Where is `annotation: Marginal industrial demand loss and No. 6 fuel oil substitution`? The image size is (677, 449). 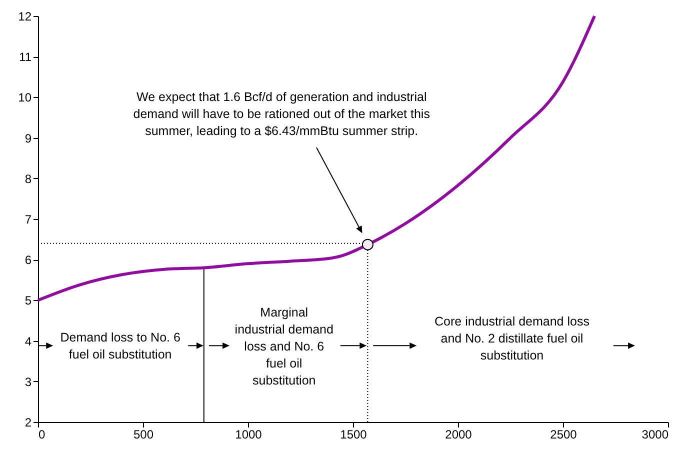
annotation: Marginal industrial demand loss and No. 6 fuel oil substitution is located at coordinates (284, 346).